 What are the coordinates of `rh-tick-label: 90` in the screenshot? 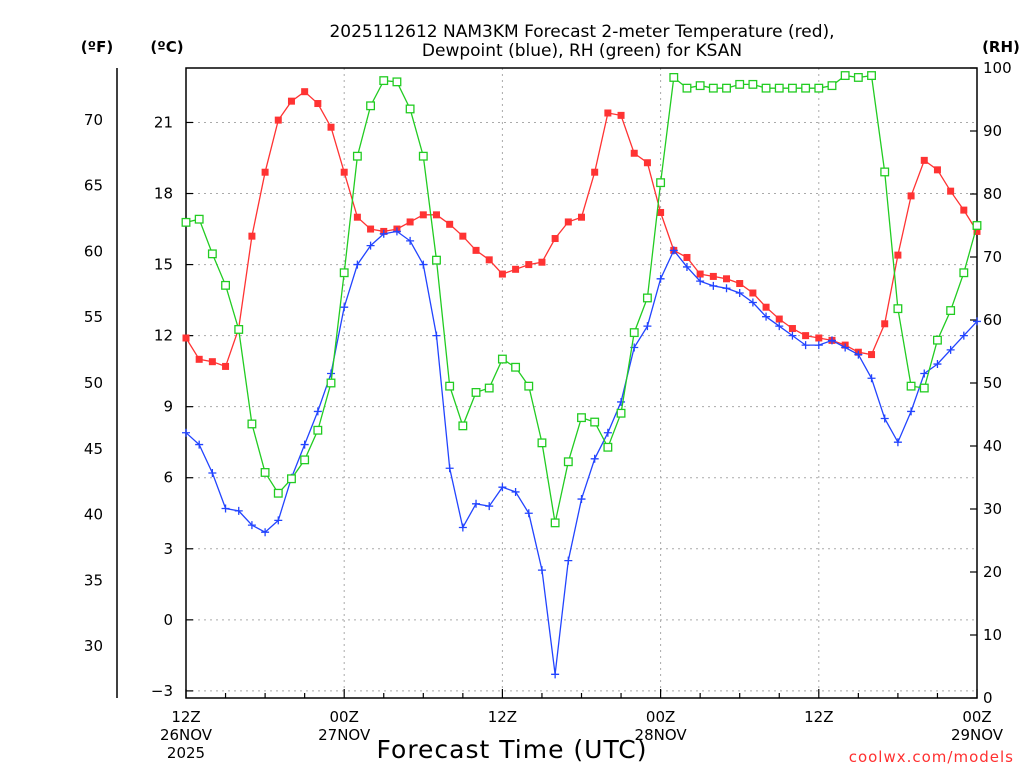 It's located at (992, 131).